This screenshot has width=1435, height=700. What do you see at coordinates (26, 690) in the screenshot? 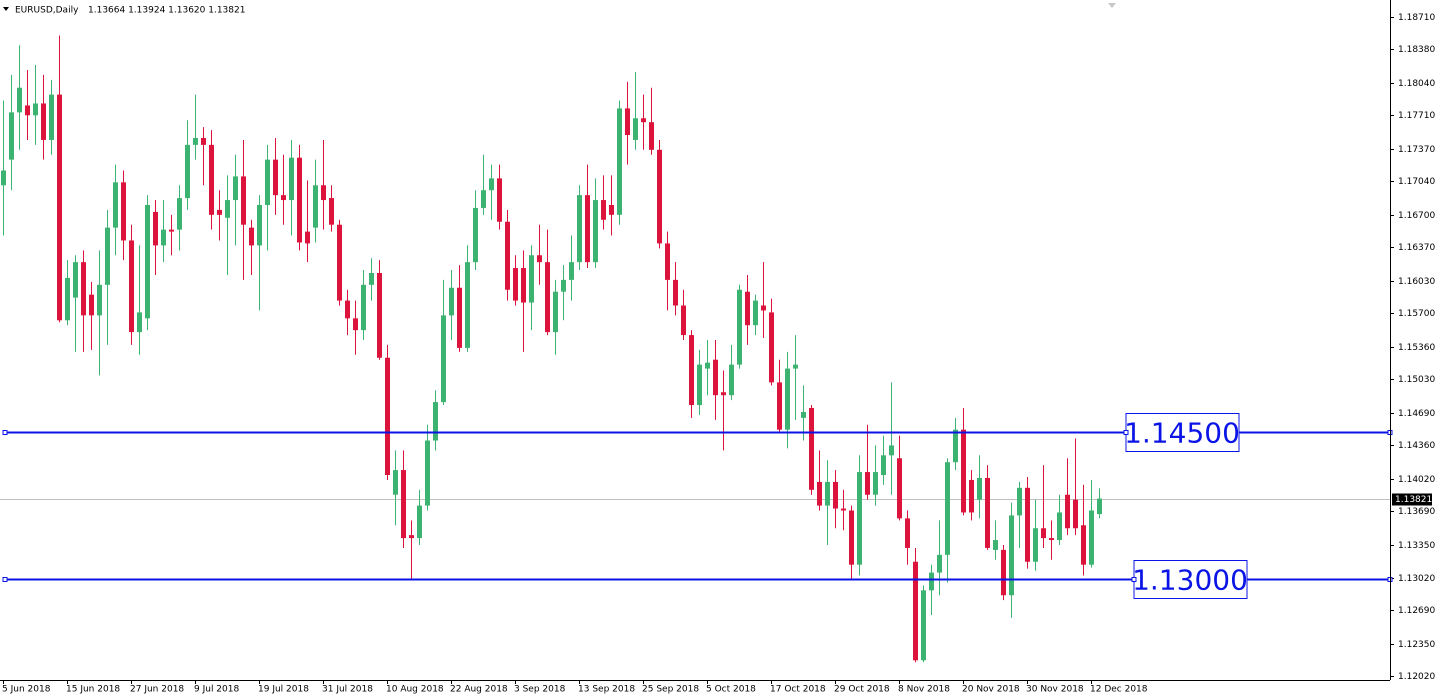
I see `x-tick-label: 5 Jun 2018` at bounding box center [26, 690].